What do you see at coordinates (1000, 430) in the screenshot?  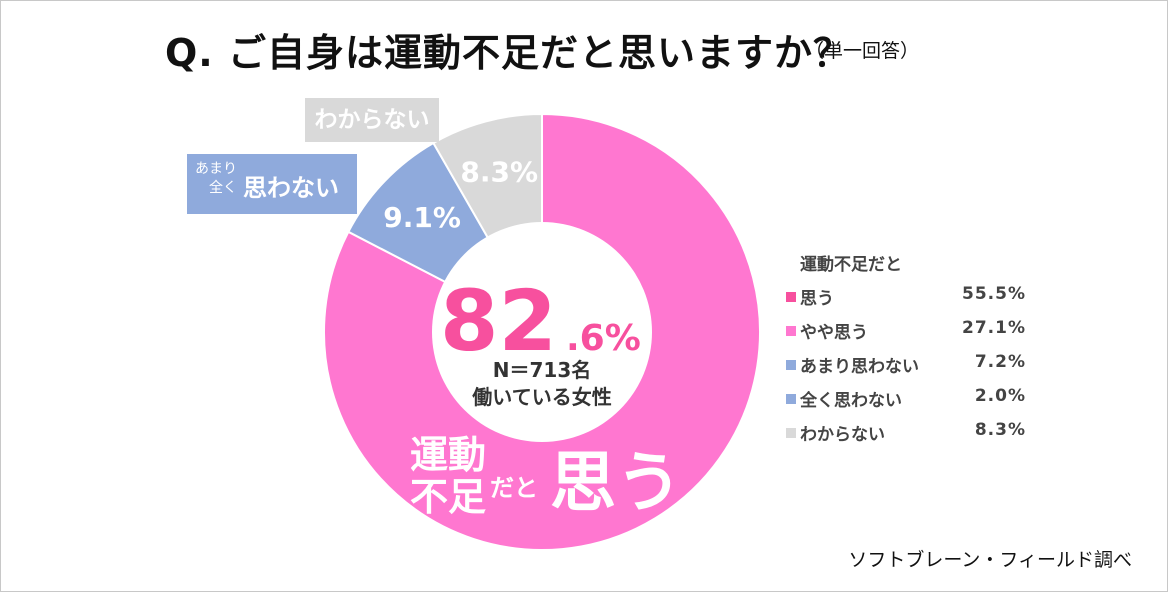 I see `legend-value: 8.3%` at bounding box center [1000, 430].